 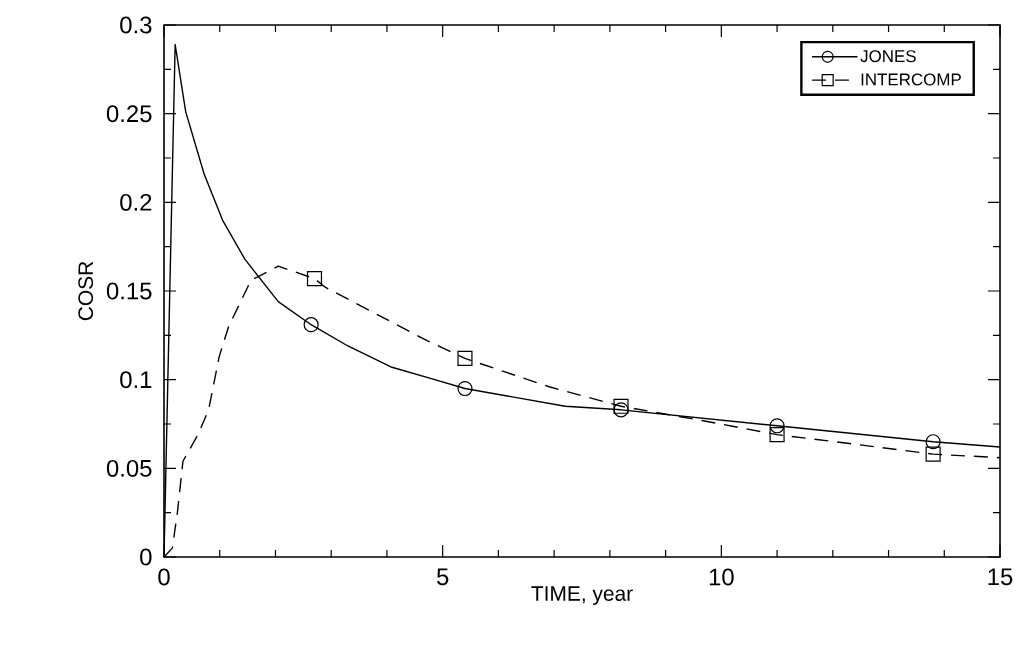 What do you see at coordinates (86, 291) in the screenshot?
I see `y-axis-title: COSR` at bounding box center [86, 291].